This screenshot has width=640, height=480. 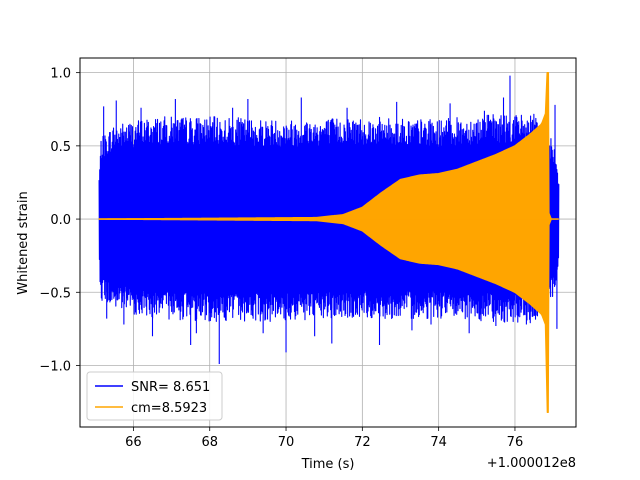 I want to click on x-tick-label: 74, so click(x=438, y=442).